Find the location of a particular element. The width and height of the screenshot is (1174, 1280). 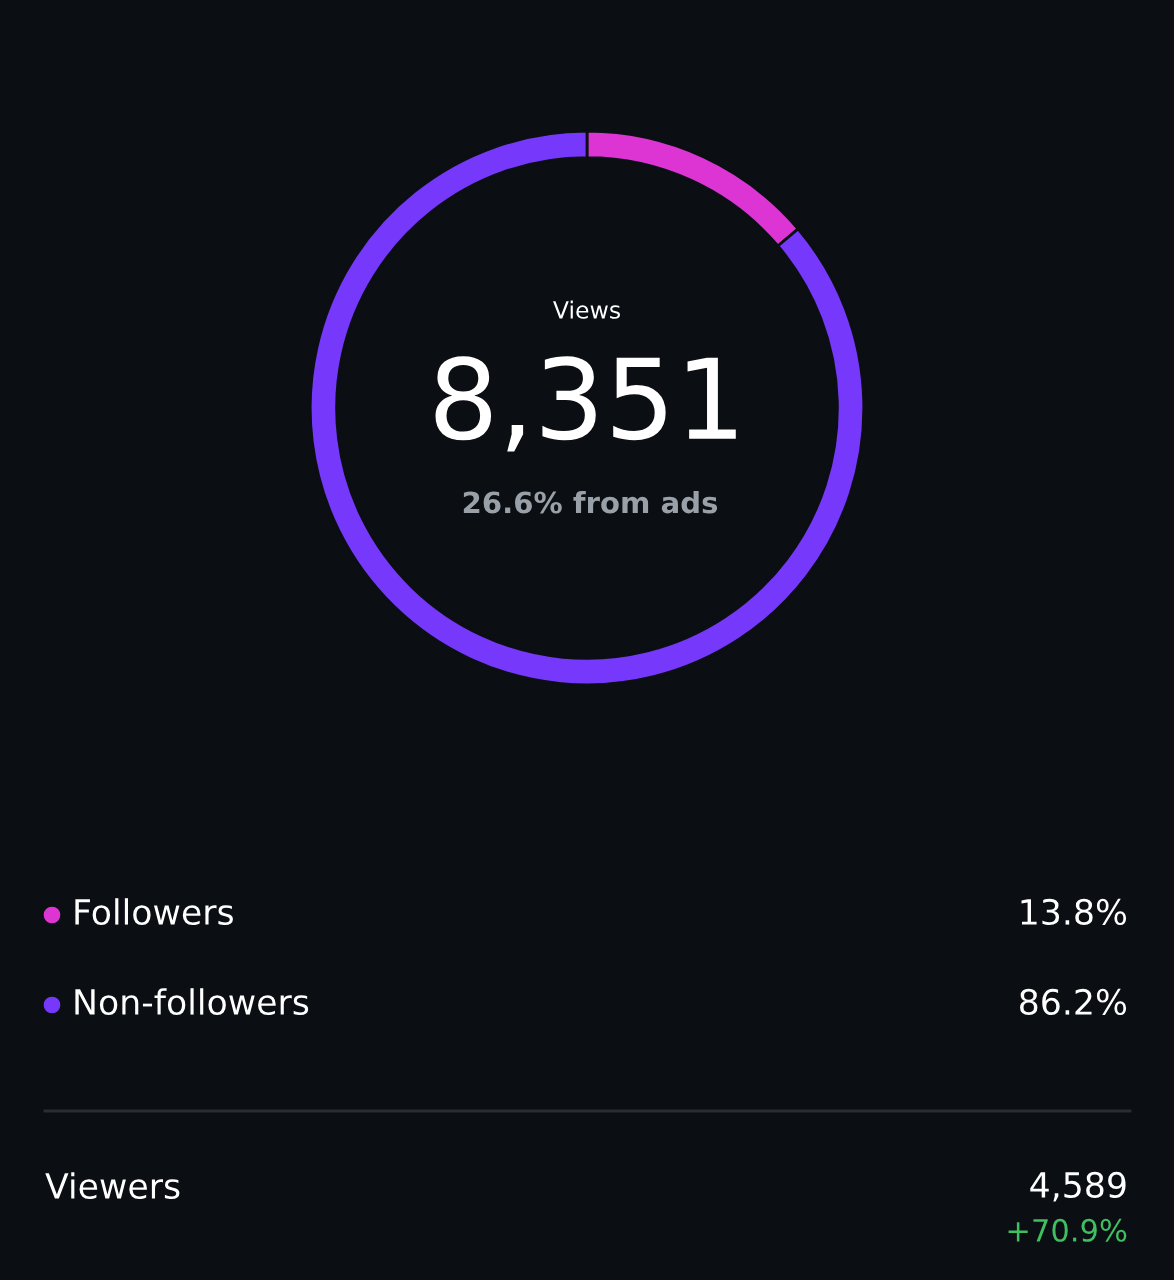

text: 8,351 is located at coordinates (585, 404).